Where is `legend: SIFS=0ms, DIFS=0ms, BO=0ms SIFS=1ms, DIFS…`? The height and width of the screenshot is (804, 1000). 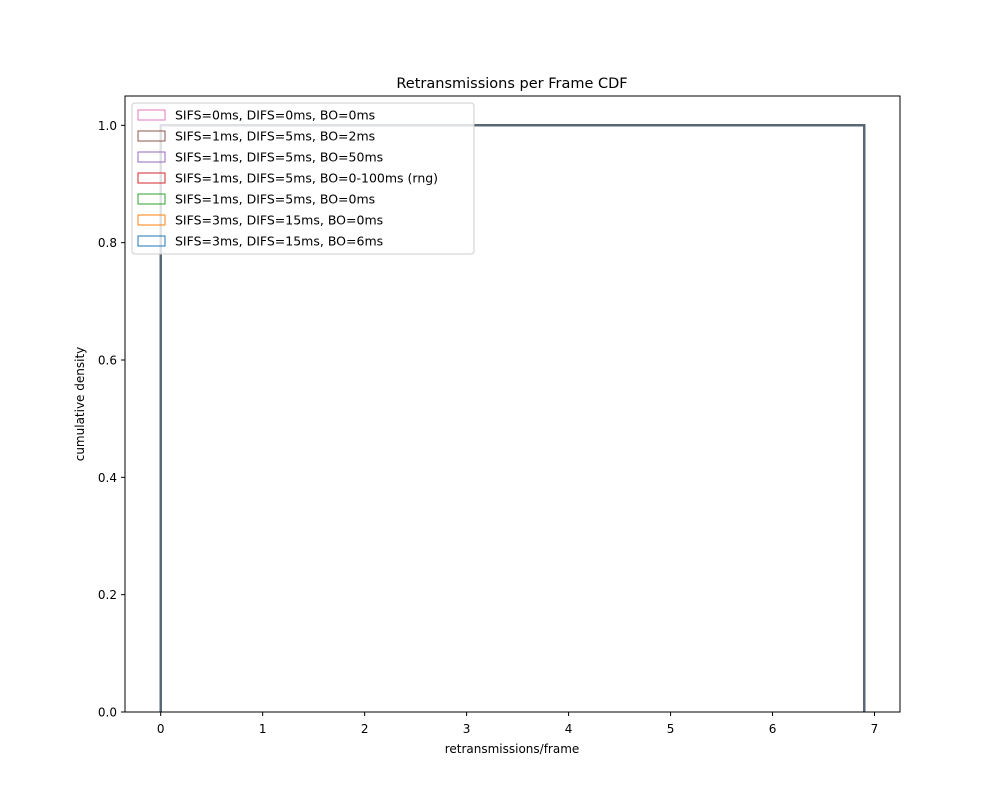 legend: SIFS=0ms, DIFS=0ms, BO=0ms SIFS=1ms, DIFS… is located at coordinates (303, 178).